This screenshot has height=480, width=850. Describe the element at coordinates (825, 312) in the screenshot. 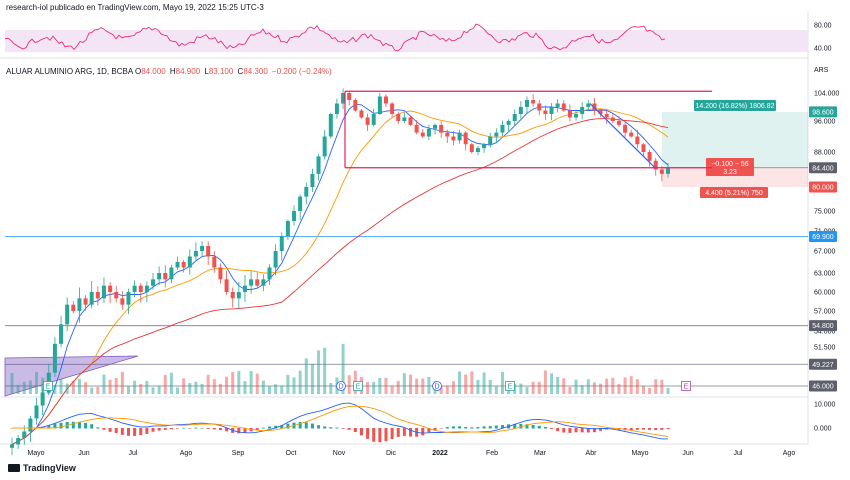

I see `price-tick-label: 57.000` at that location.